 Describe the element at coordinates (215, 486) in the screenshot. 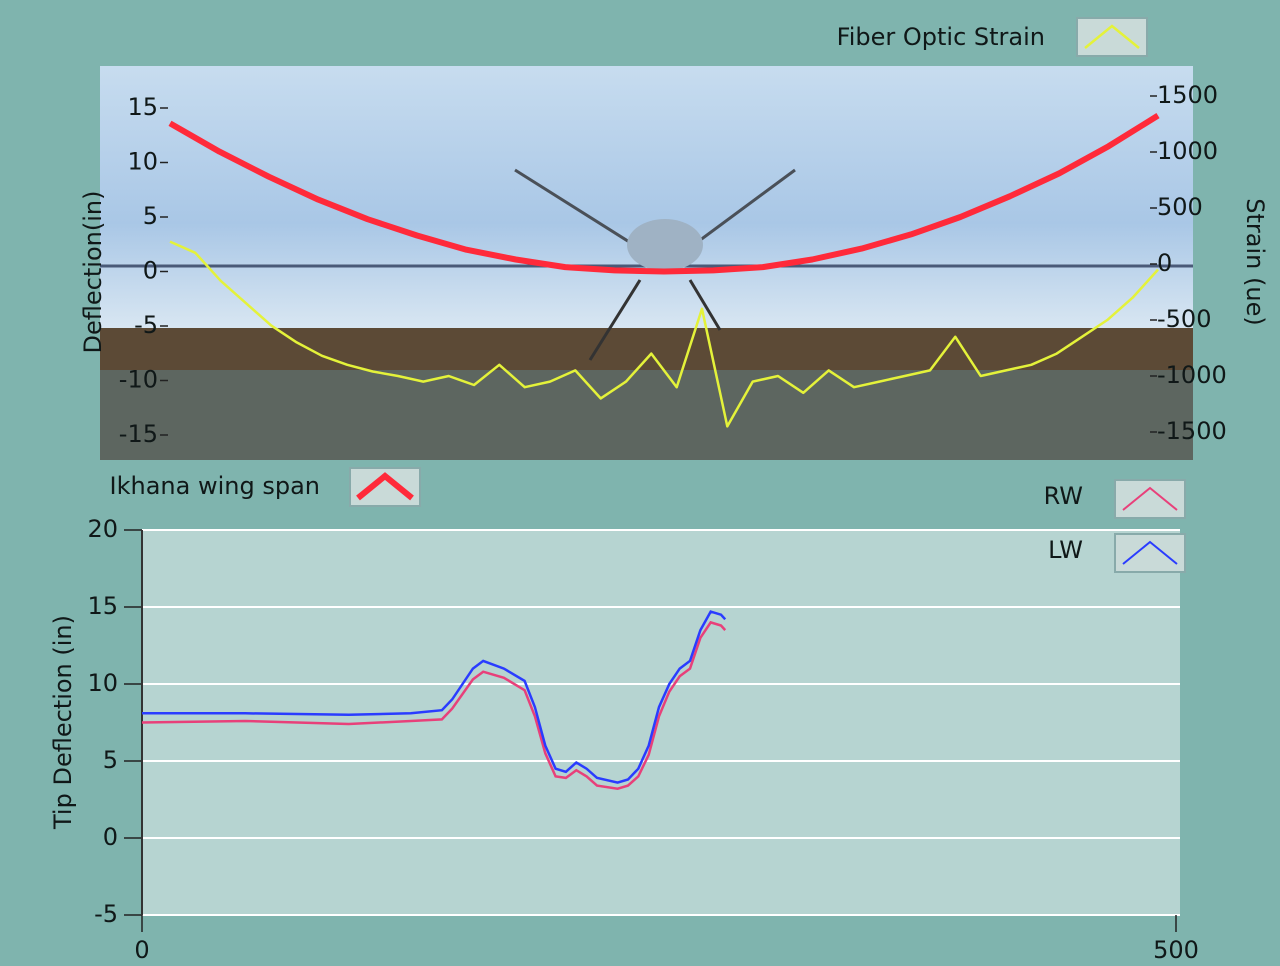

I see `legend-label: Ikhana wing span` at that location.